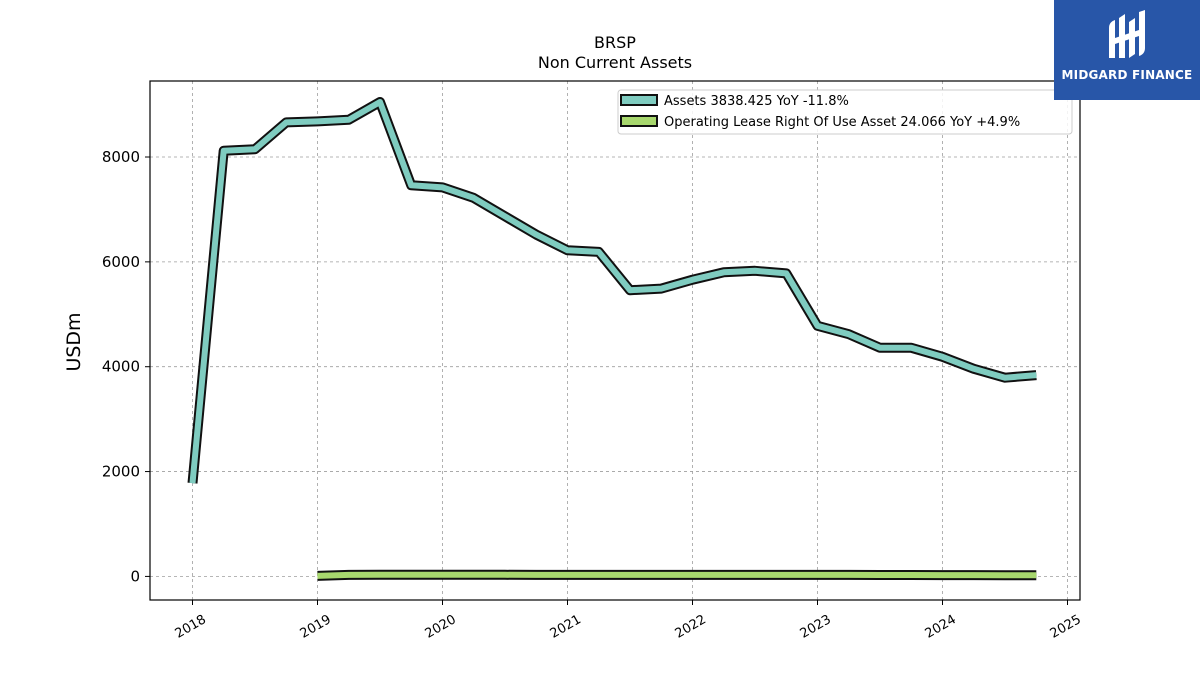 The height and width of the screenshot is (680, 1200). Describe the element at coordinates (1127, 34) in the screenshot. I see `midgard-logo-icon` at that location.